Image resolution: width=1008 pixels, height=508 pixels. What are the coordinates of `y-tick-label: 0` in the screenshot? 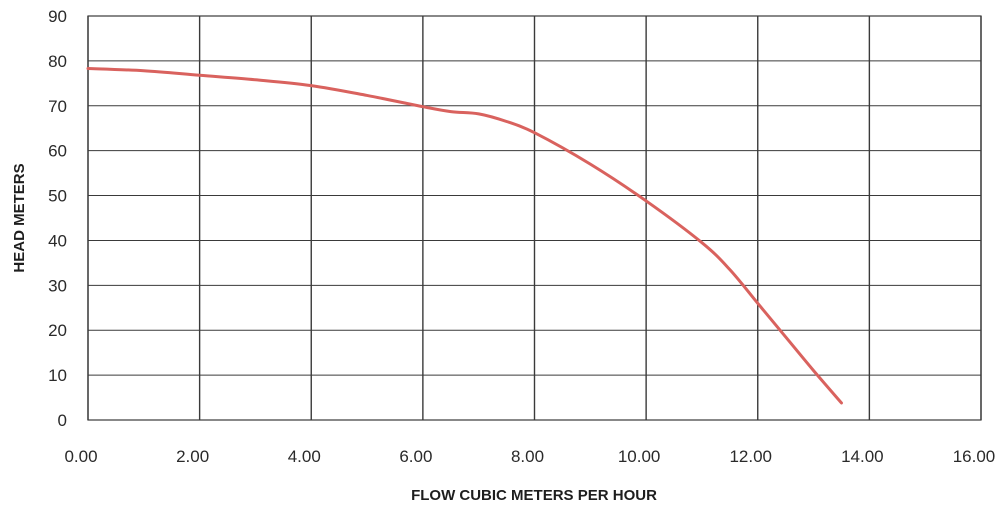 It's located at (62, 420).